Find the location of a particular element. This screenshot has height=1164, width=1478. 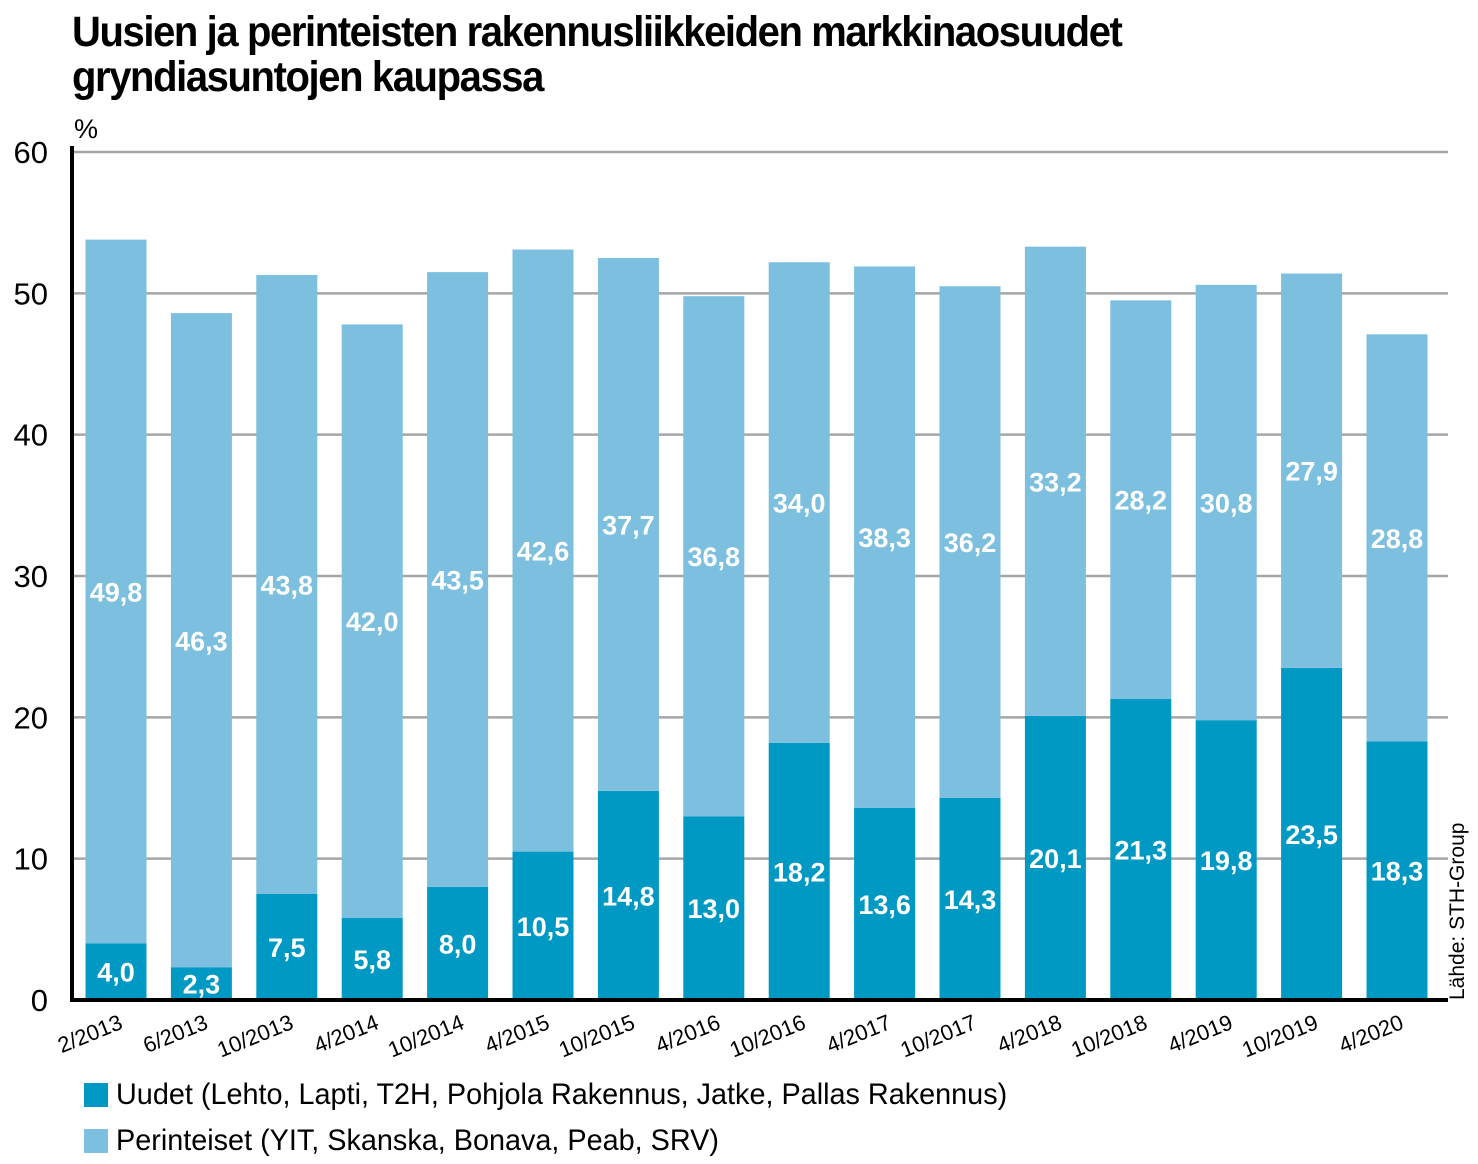

bar-perinteiset-4-2020 is located at coordinates (1397, 538).